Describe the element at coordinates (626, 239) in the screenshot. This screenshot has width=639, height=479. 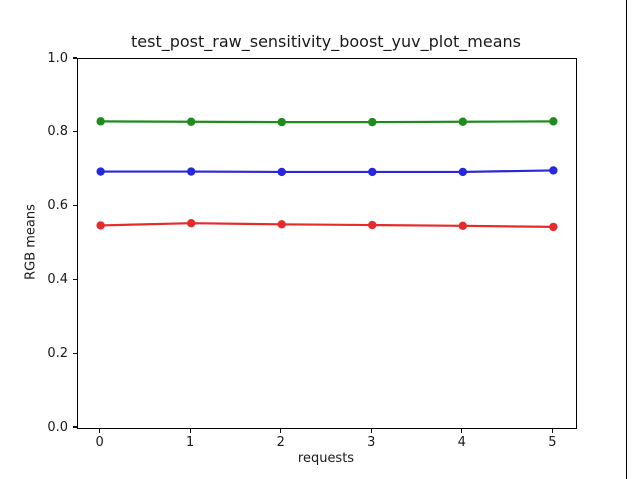
I see `right-edge-line` at that location.